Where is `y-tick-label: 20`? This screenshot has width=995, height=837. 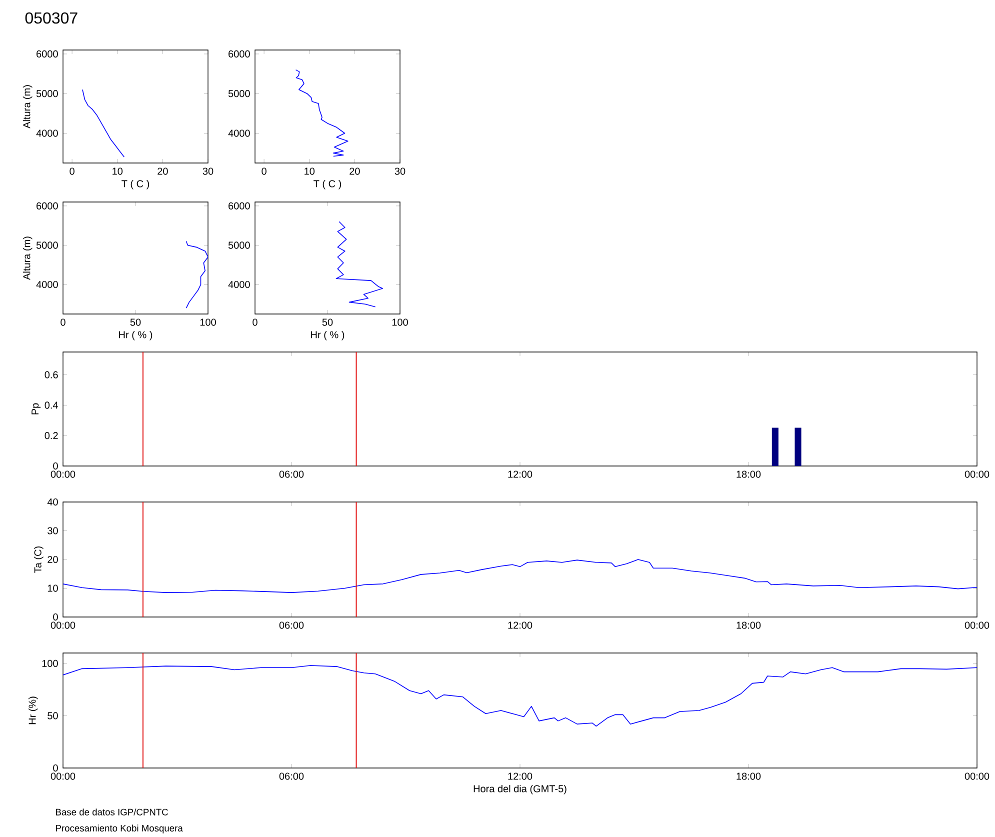
y-tick-label: 20 is located at coordinates (53, 560).